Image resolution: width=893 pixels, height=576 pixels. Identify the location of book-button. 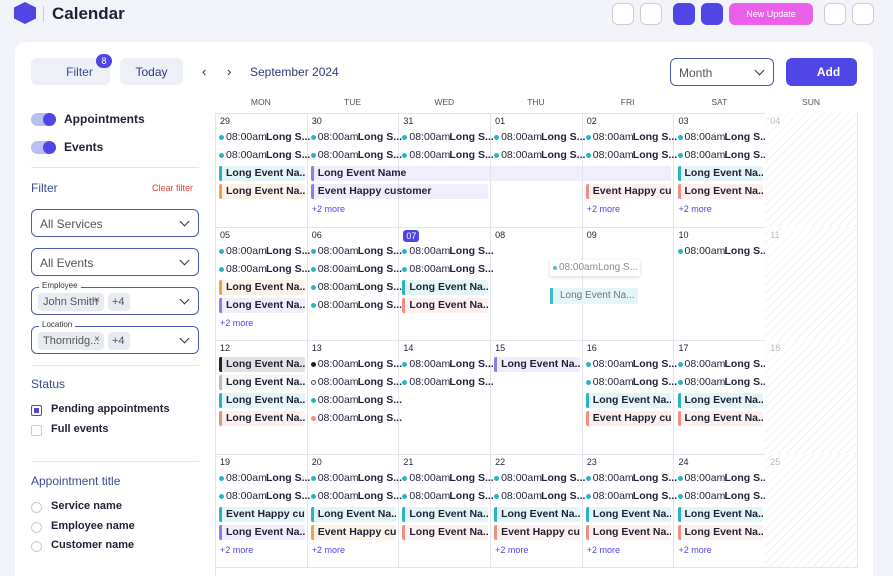
(684, 14).